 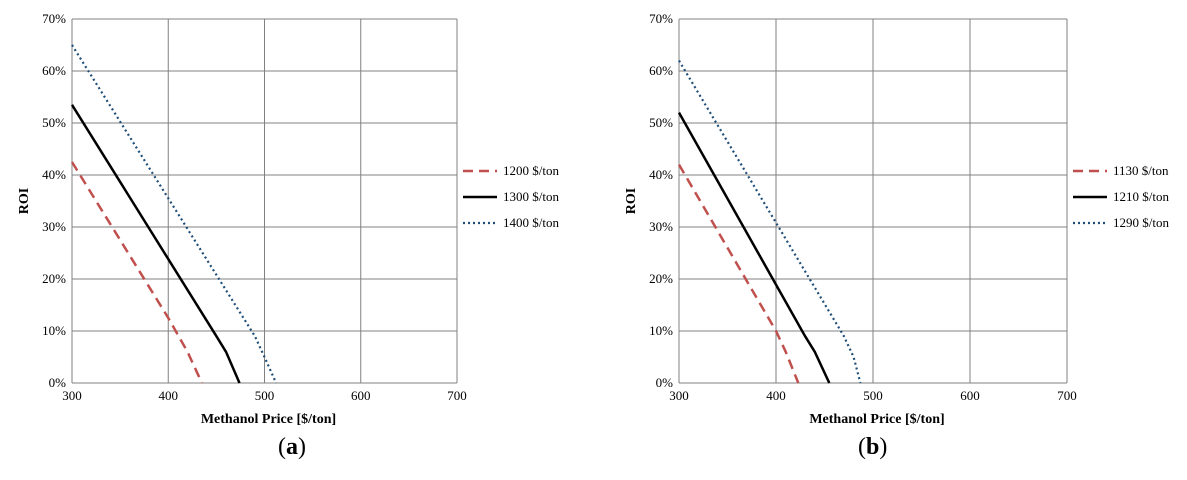 I want to click on panel-label-a-text: a, so click(x=292, y=447).